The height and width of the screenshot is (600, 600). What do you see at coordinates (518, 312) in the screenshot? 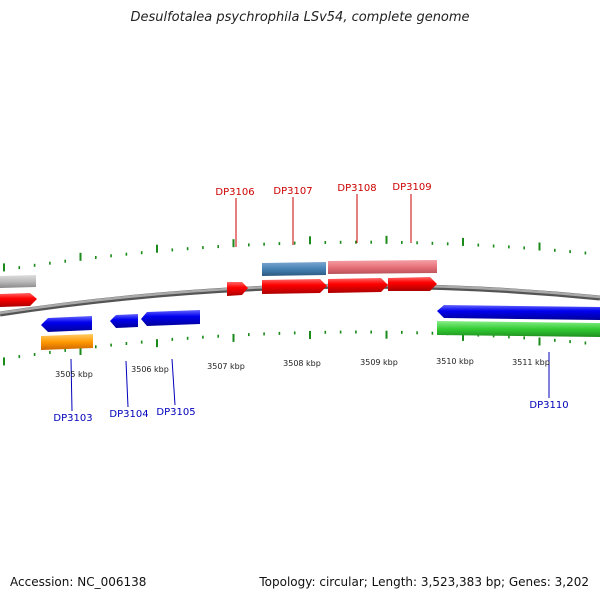
I see `cds-arrow-dp3110` at bounding box center [518, 312].